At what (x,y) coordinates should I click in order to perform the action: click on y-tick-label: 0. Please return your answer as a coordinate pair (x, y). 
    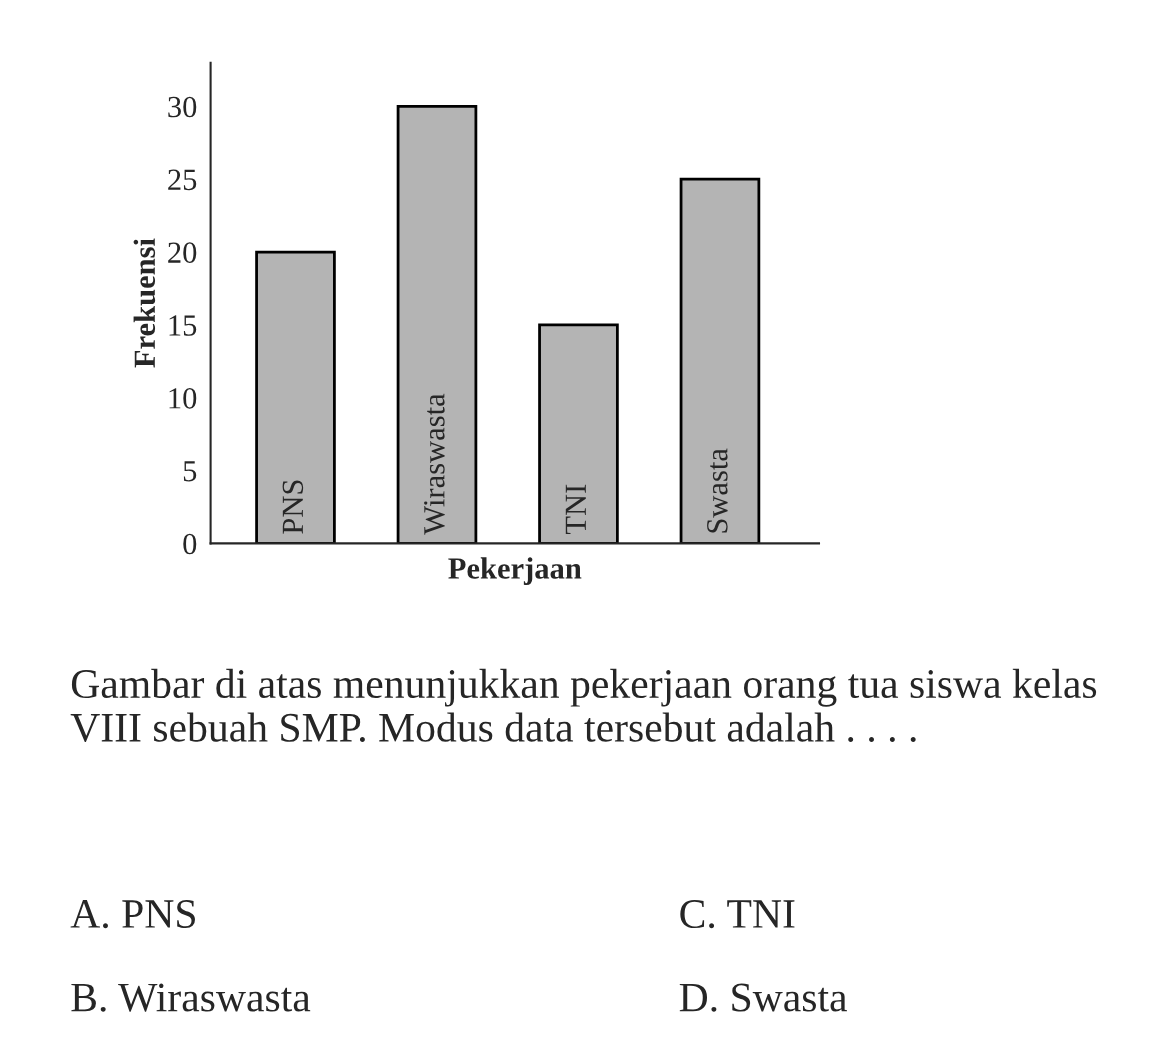
    Looking at the image, I should click on (190, 544).